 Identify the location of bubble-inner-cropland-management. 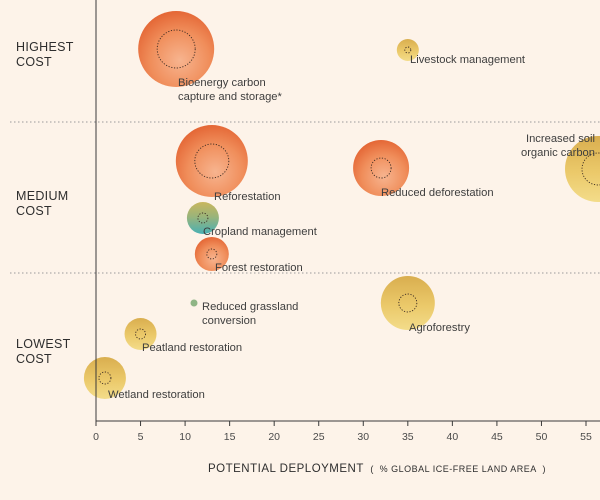
(203, 218).